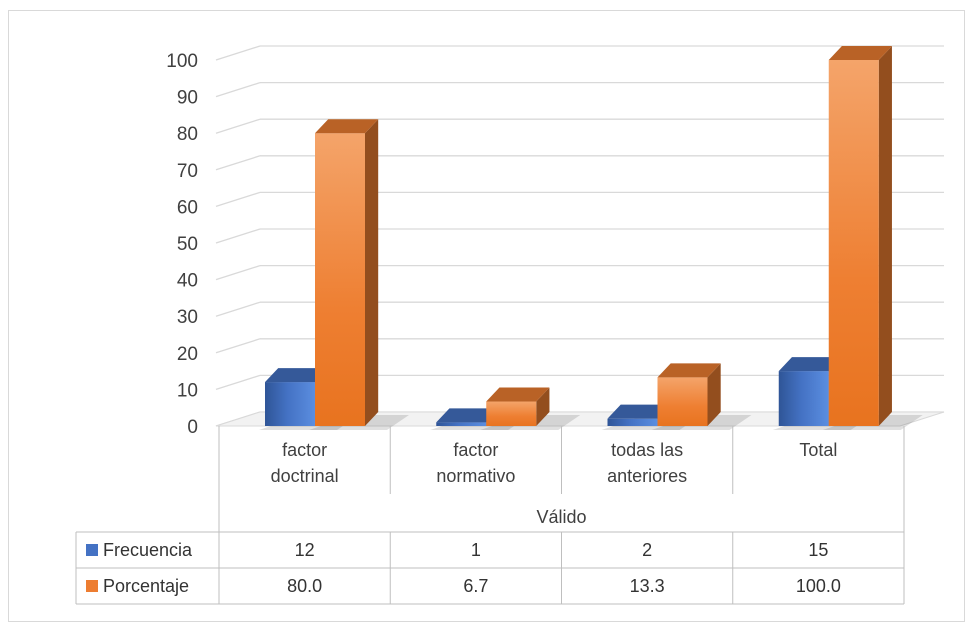 The image size is (976, 630). What do you see at coordinates (187, 171) in the screenshot?
I see `y-tick-label: 70` at bounding box center [187, 171].